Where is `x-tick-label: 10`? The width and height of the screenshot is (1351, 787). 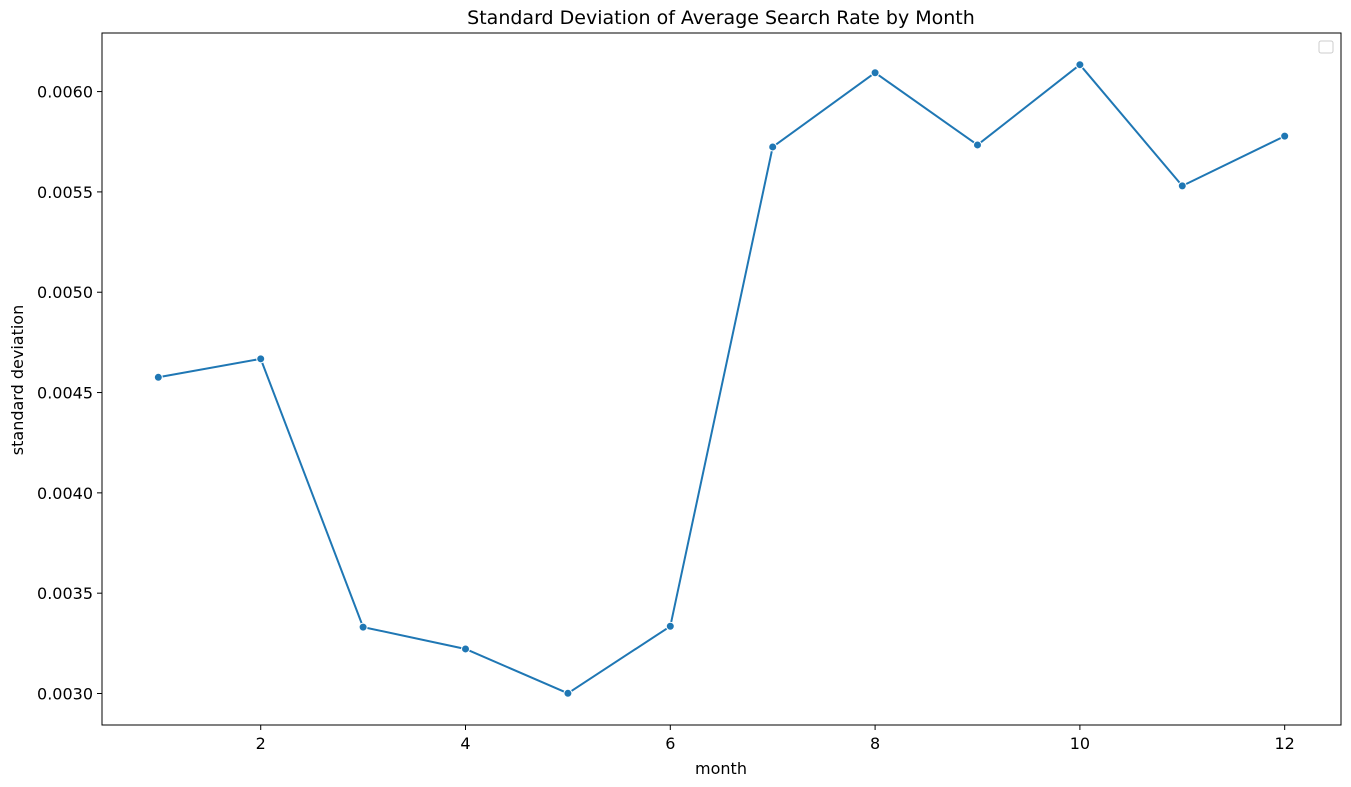
x-tick-label: 10 is located at coordinates (1080, 743).